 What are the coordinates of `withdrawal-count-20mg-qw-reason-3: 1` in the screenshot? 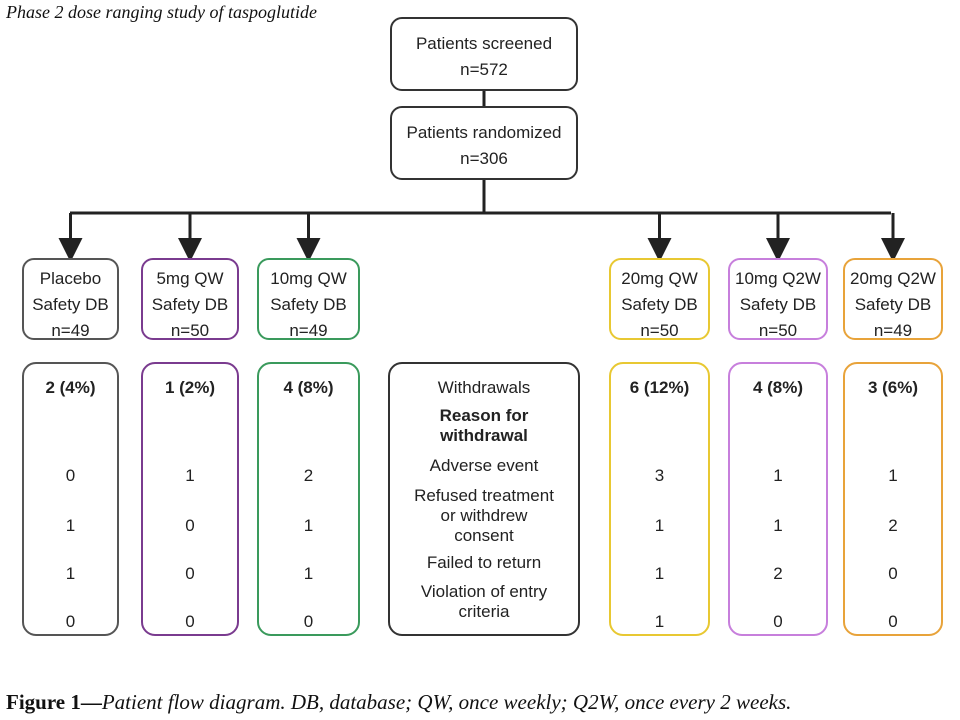 It's located at (659, 573).